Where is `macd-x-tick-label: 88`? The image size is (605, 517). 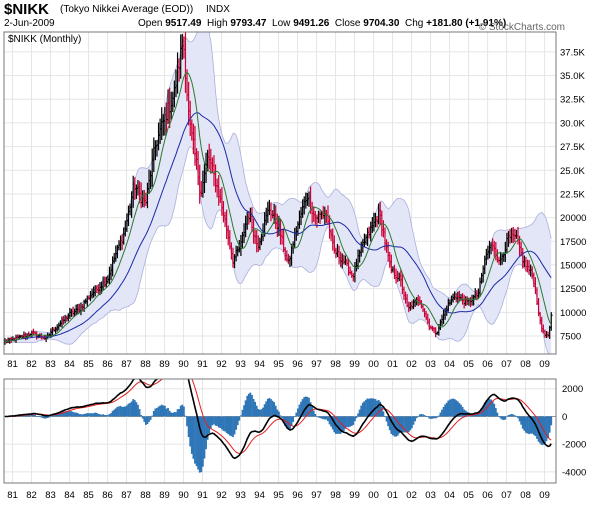 macd-x-tick-label: 88 is located at coordinates (145, 495).